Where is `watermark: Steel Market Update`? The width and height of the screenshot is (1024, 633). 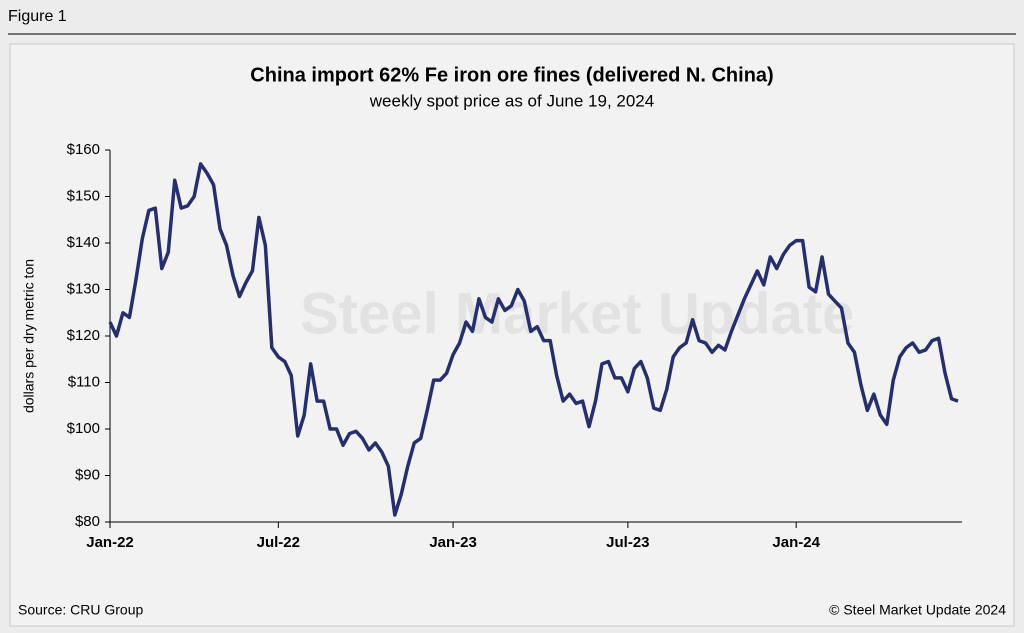
watermark: Steel Market Update is located at coordinates (577, 313).